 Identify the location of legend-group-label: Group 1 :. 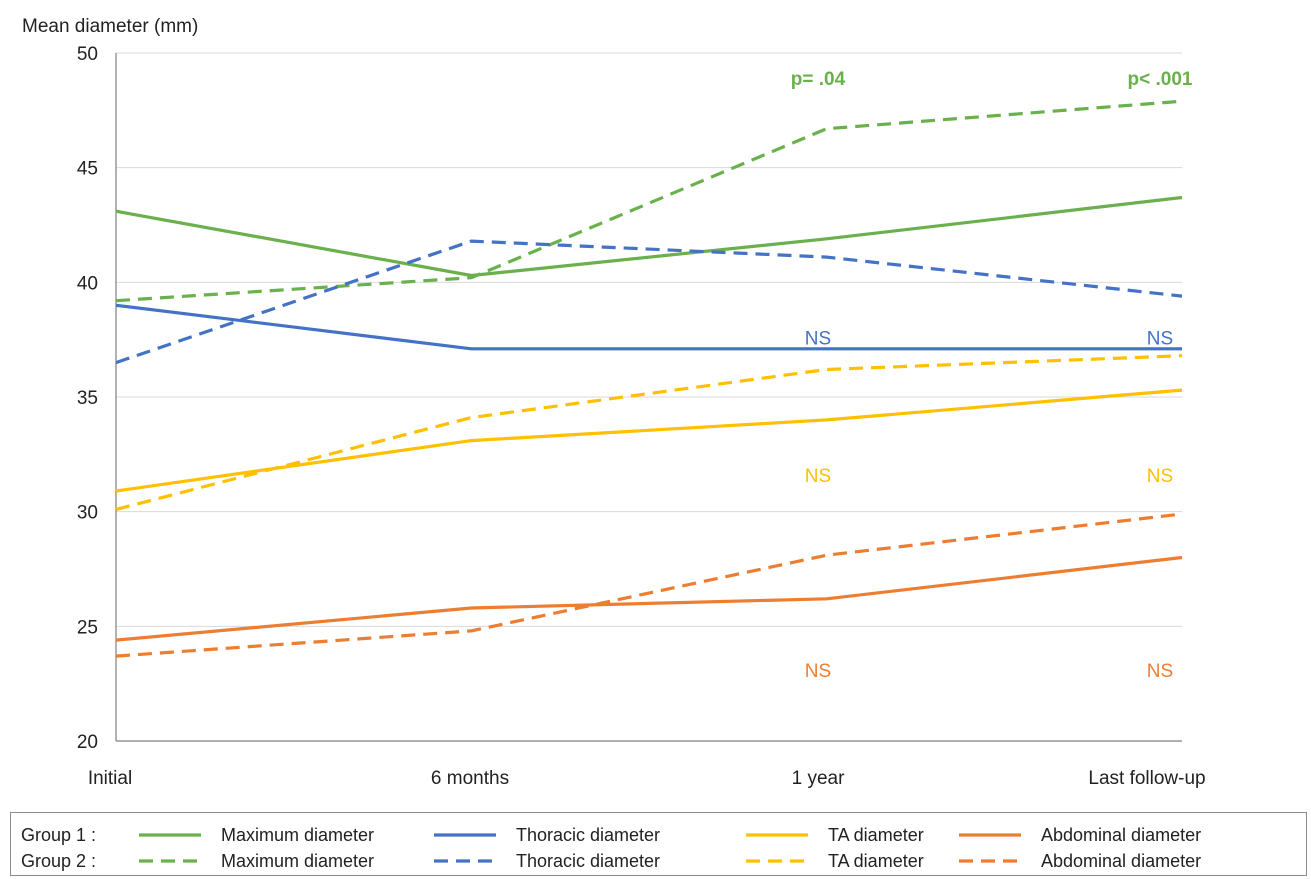
(59, 835).